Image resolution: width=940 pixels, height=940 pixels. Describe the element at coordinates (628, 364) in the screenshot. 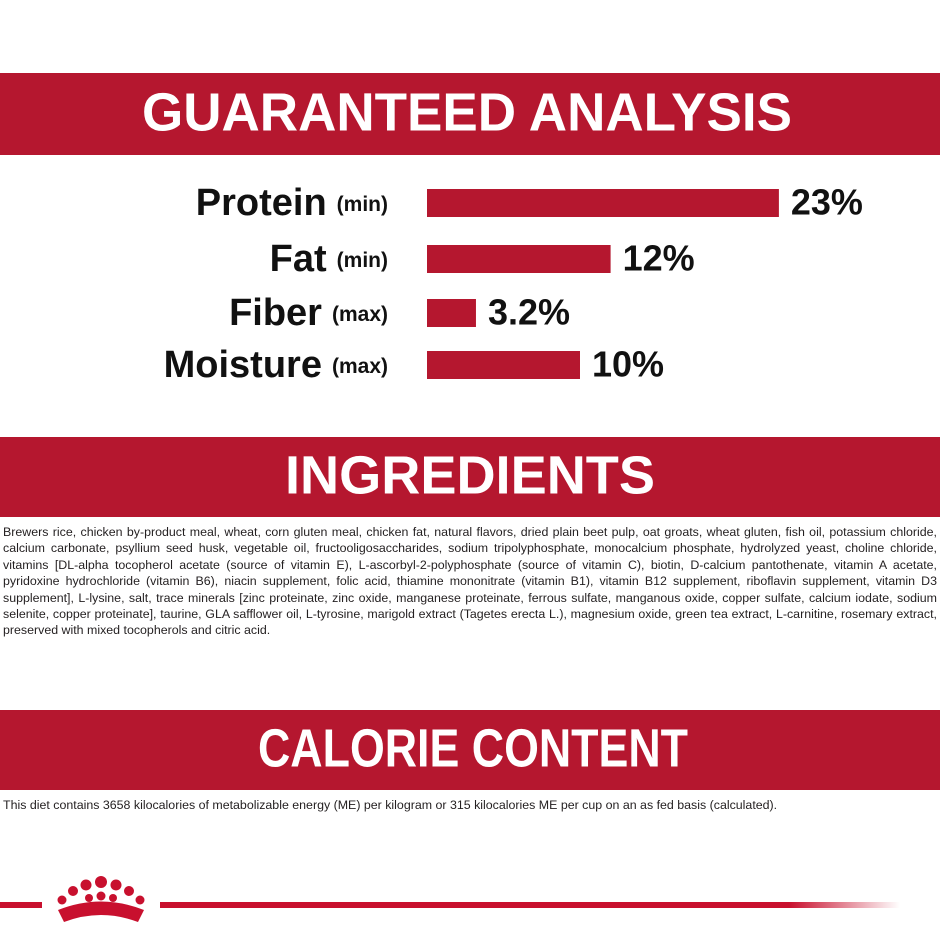

I see `value-label: 10%` at that location.